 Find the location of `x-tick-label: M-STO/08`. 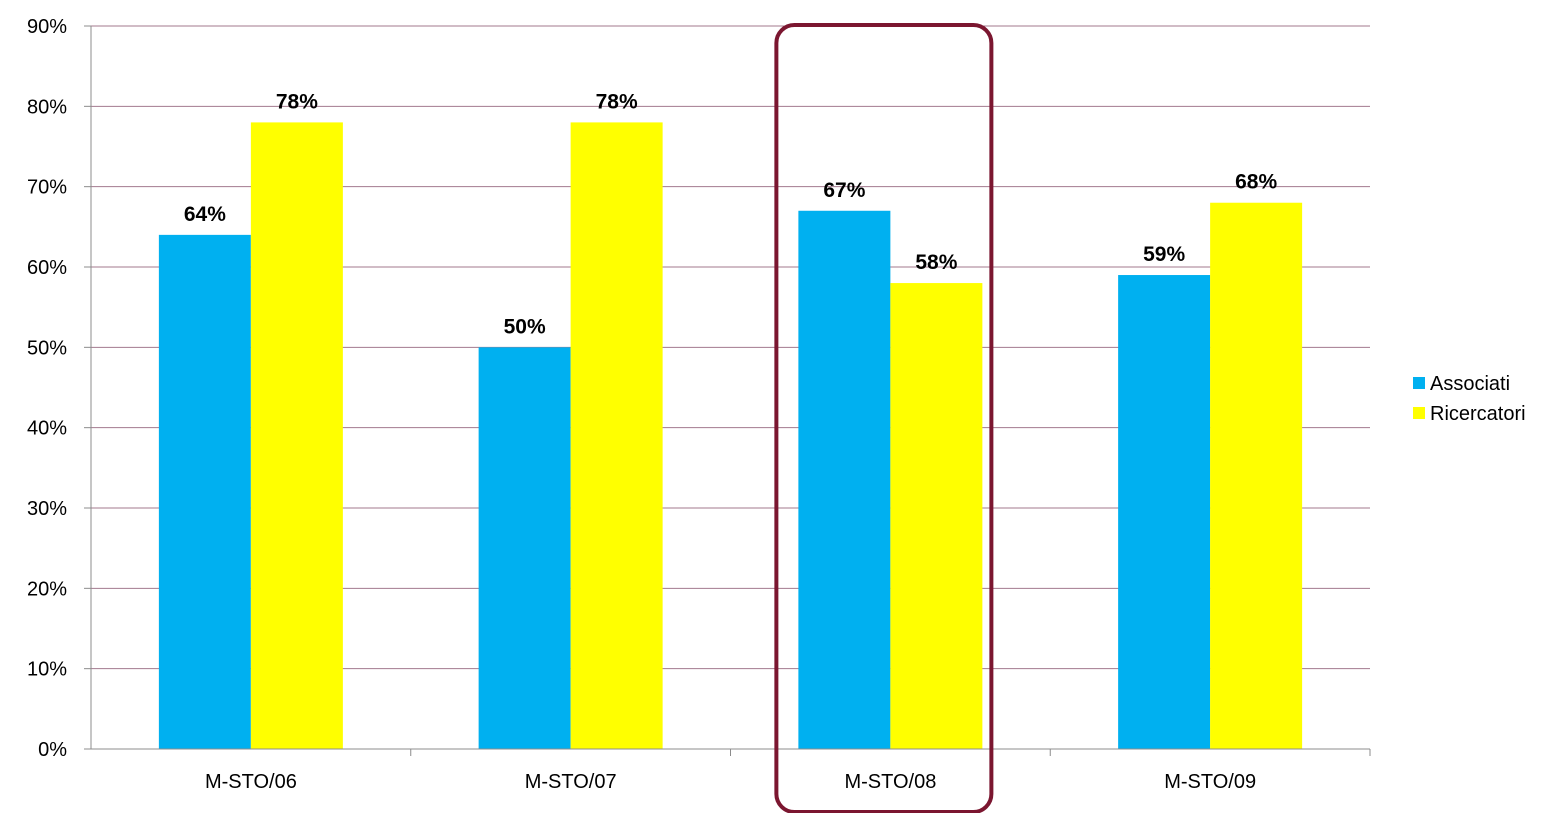

x-tick-label: M-STO/08 is located at coordinates (890, 782).